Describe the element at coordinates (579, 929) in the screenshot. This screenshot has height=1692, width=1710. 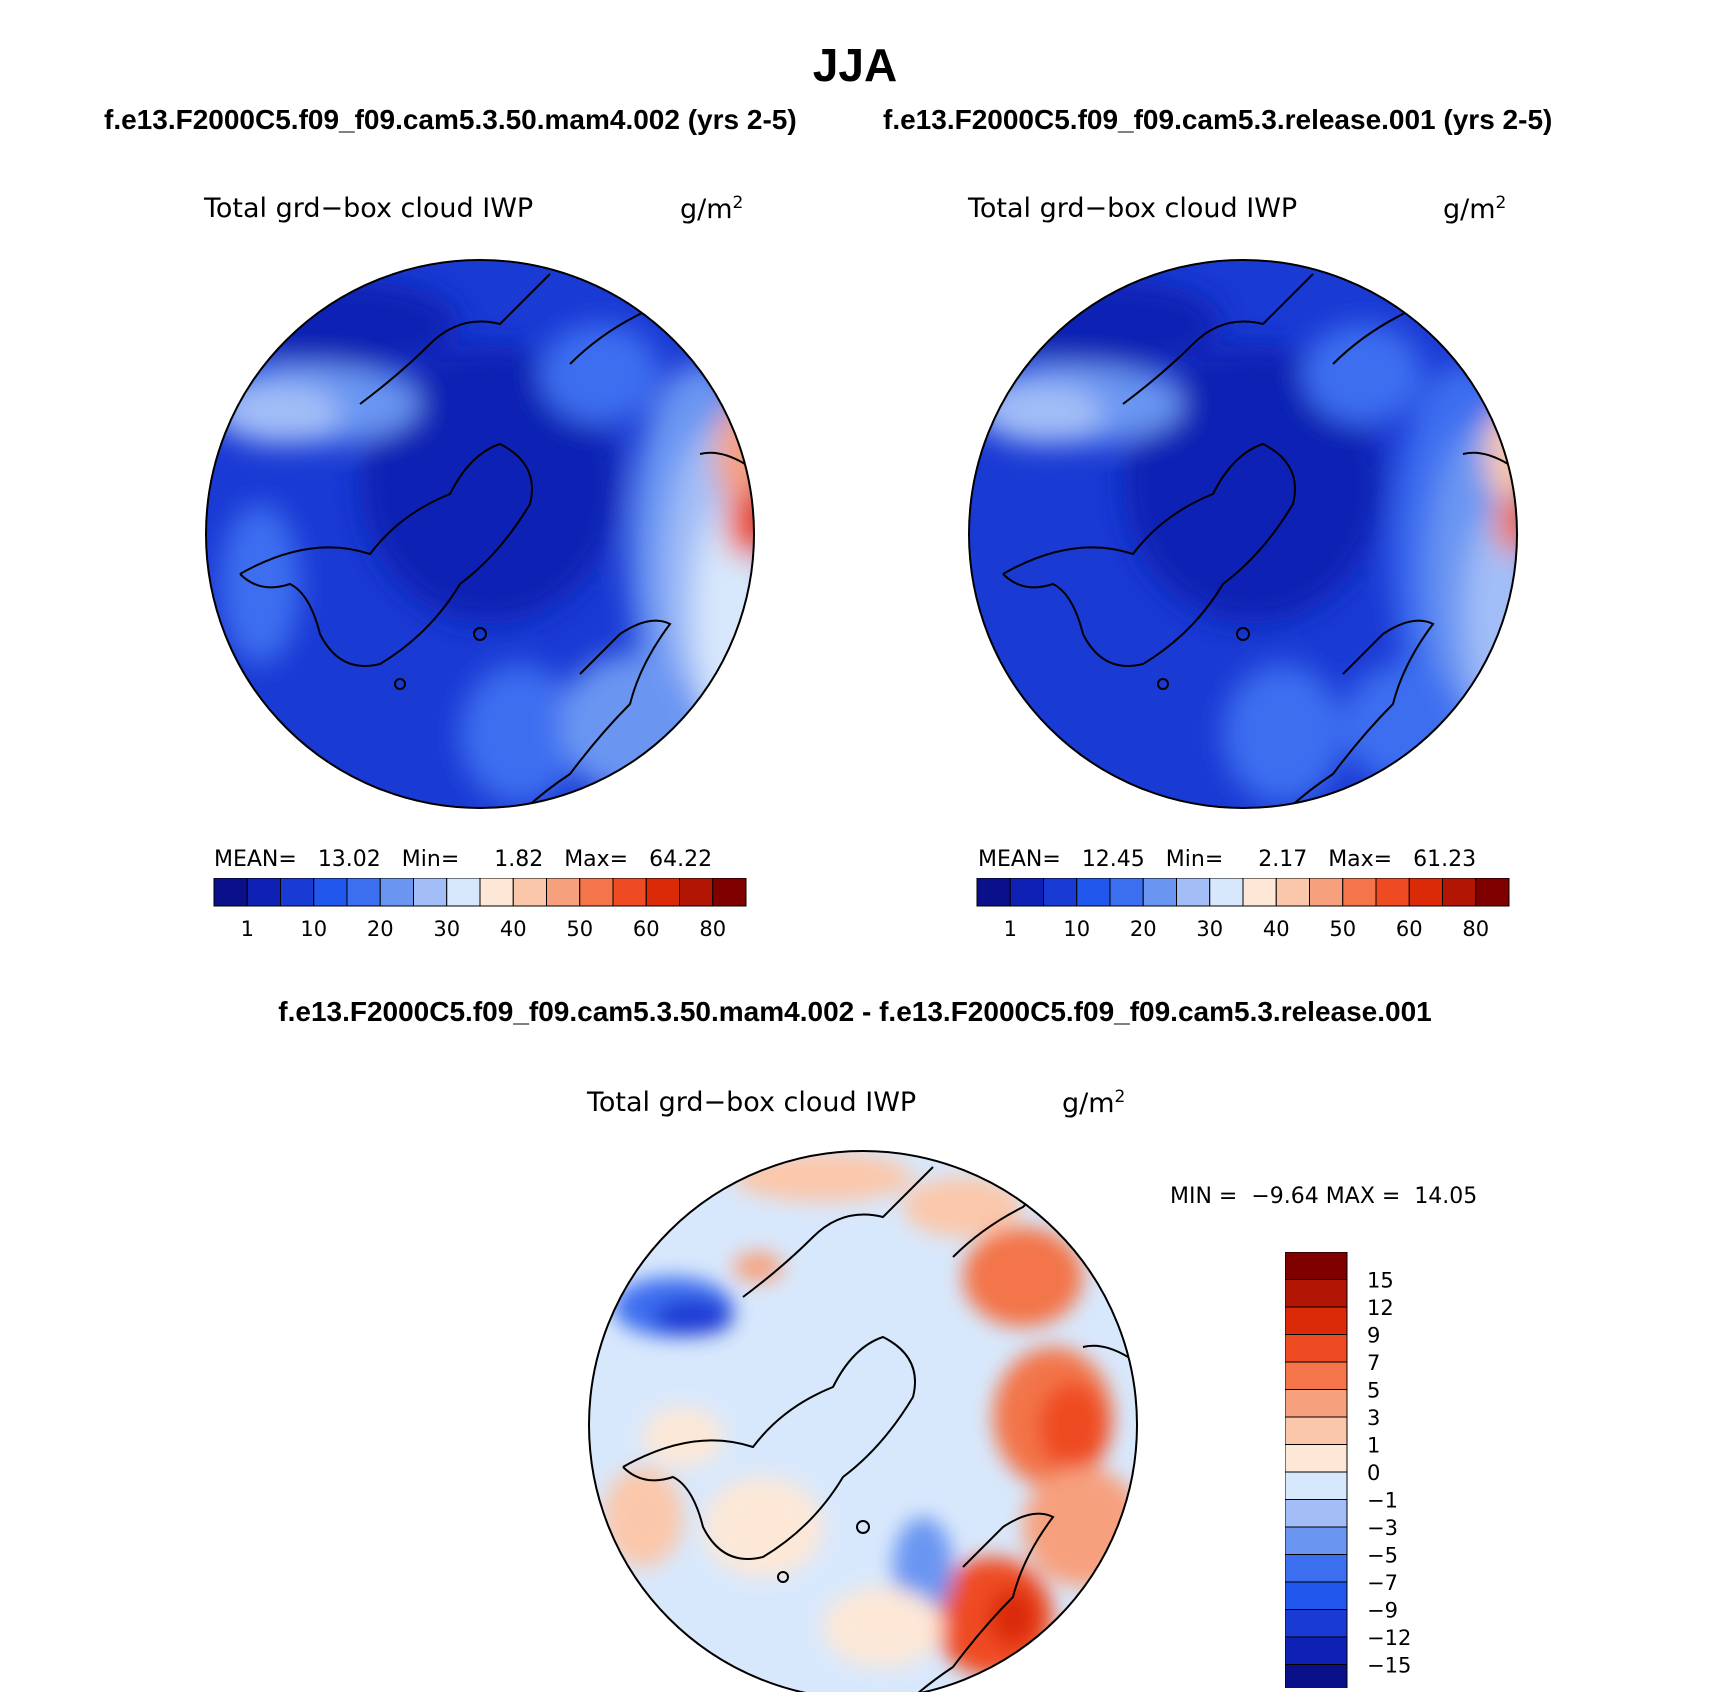
I see `left-colorbar-tick-label: 50` at that location.